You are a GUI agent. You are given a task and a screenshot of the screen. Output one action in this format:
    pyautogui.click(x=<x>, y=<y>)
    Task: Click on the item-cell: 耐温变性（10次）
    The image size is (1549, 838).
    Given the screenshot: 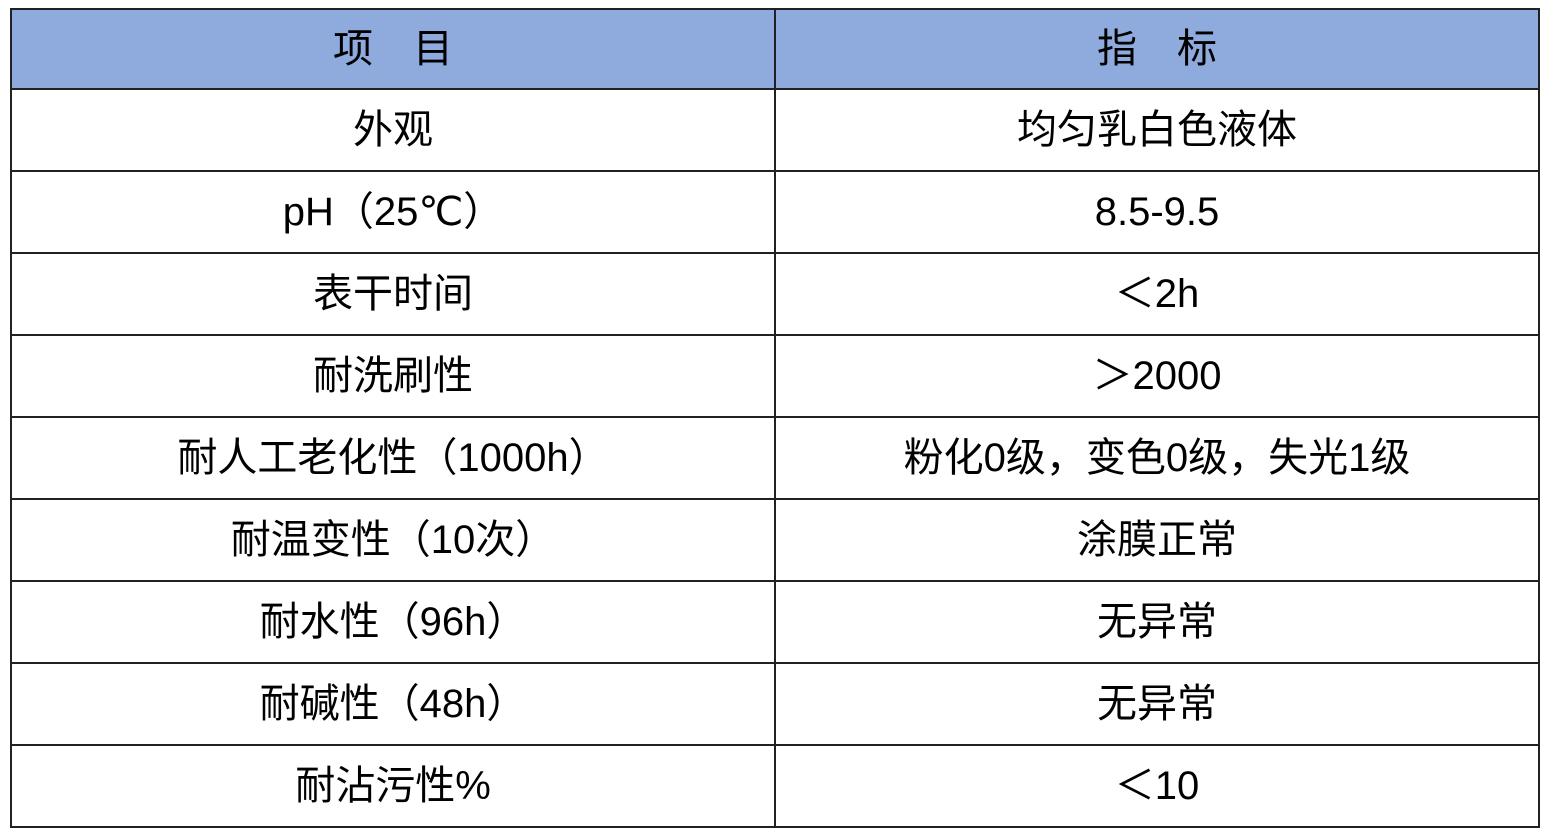 What is the action you would take?
    pyautogui.click(x=393, y=540)
    